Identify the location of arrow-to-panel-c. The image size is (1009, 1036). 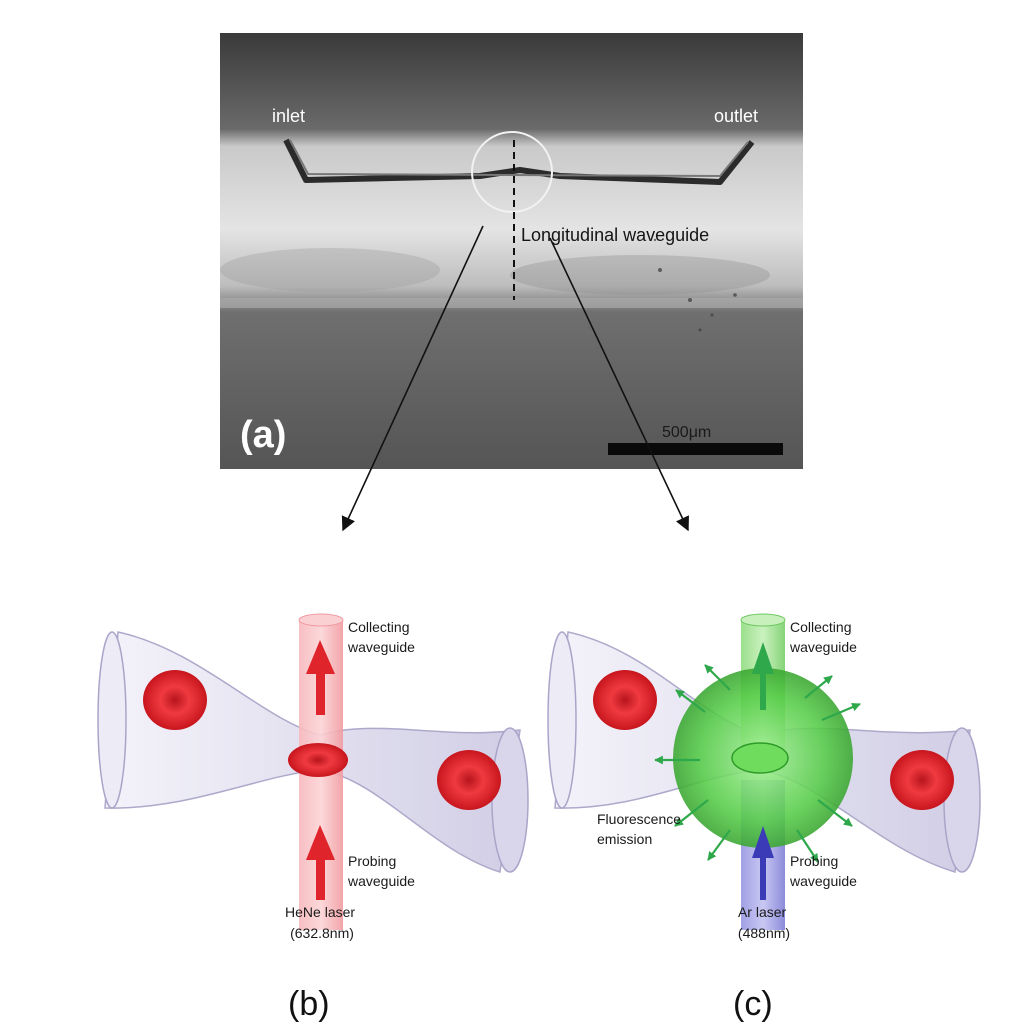
(619, 384).